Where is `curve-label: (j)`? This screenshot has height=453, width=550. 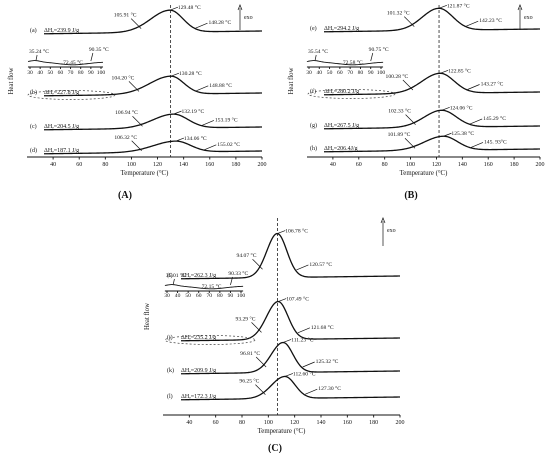
curve-label: (j) is located at coordinates (170, 337).